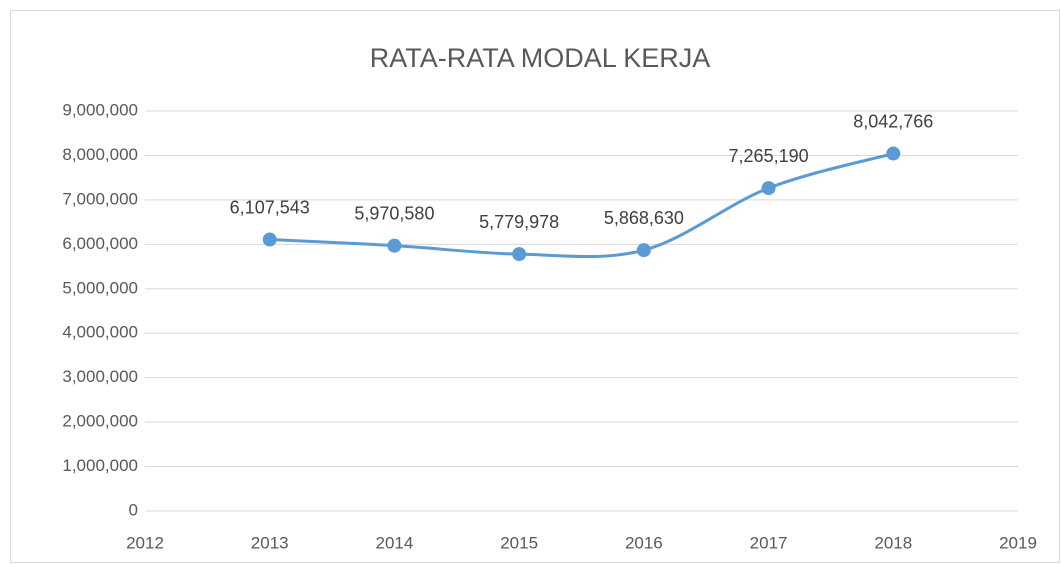  Describe the element at coordinates (394, 213) in the screenshot. I see `data-label: 5,970,580` at that location.